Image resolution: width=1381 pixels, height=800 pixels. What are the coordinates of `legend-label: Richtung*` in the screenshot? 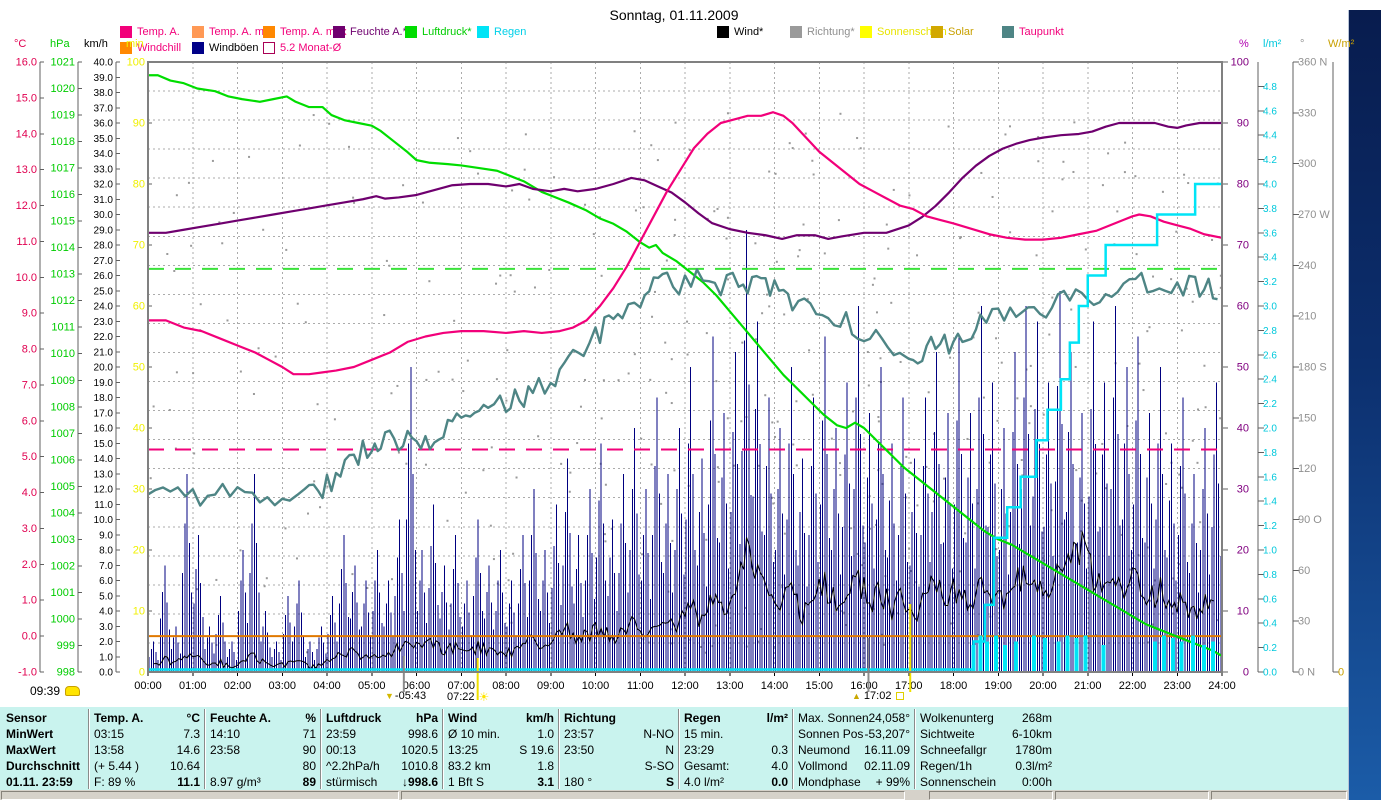 It's located at (831, 32).